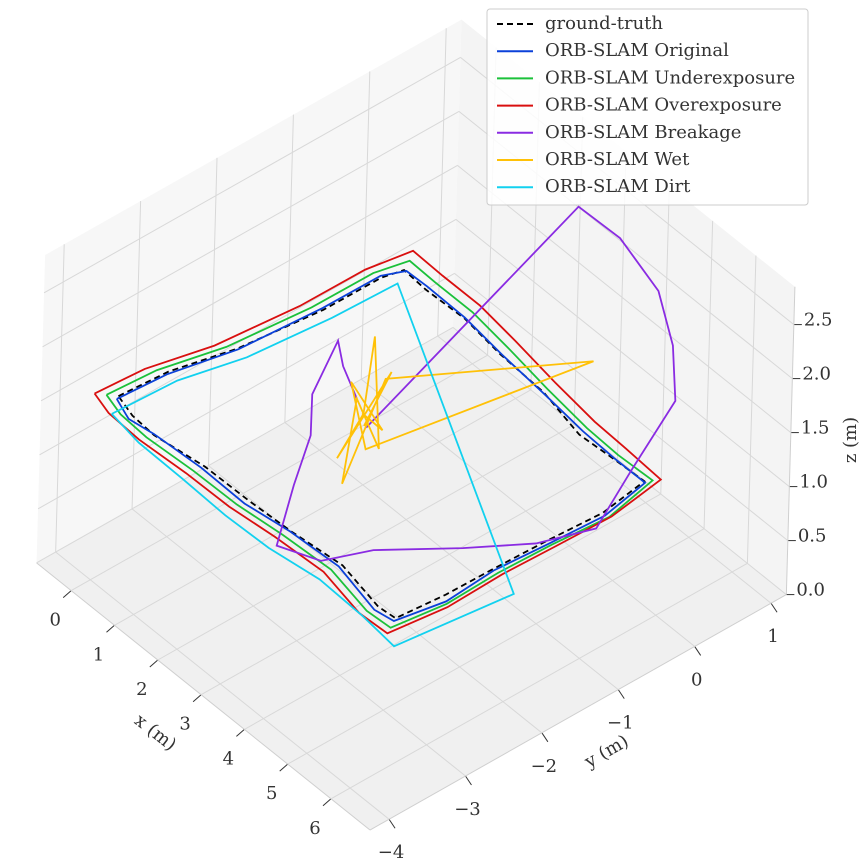  I want to click on trajectory, so click(465, 410).